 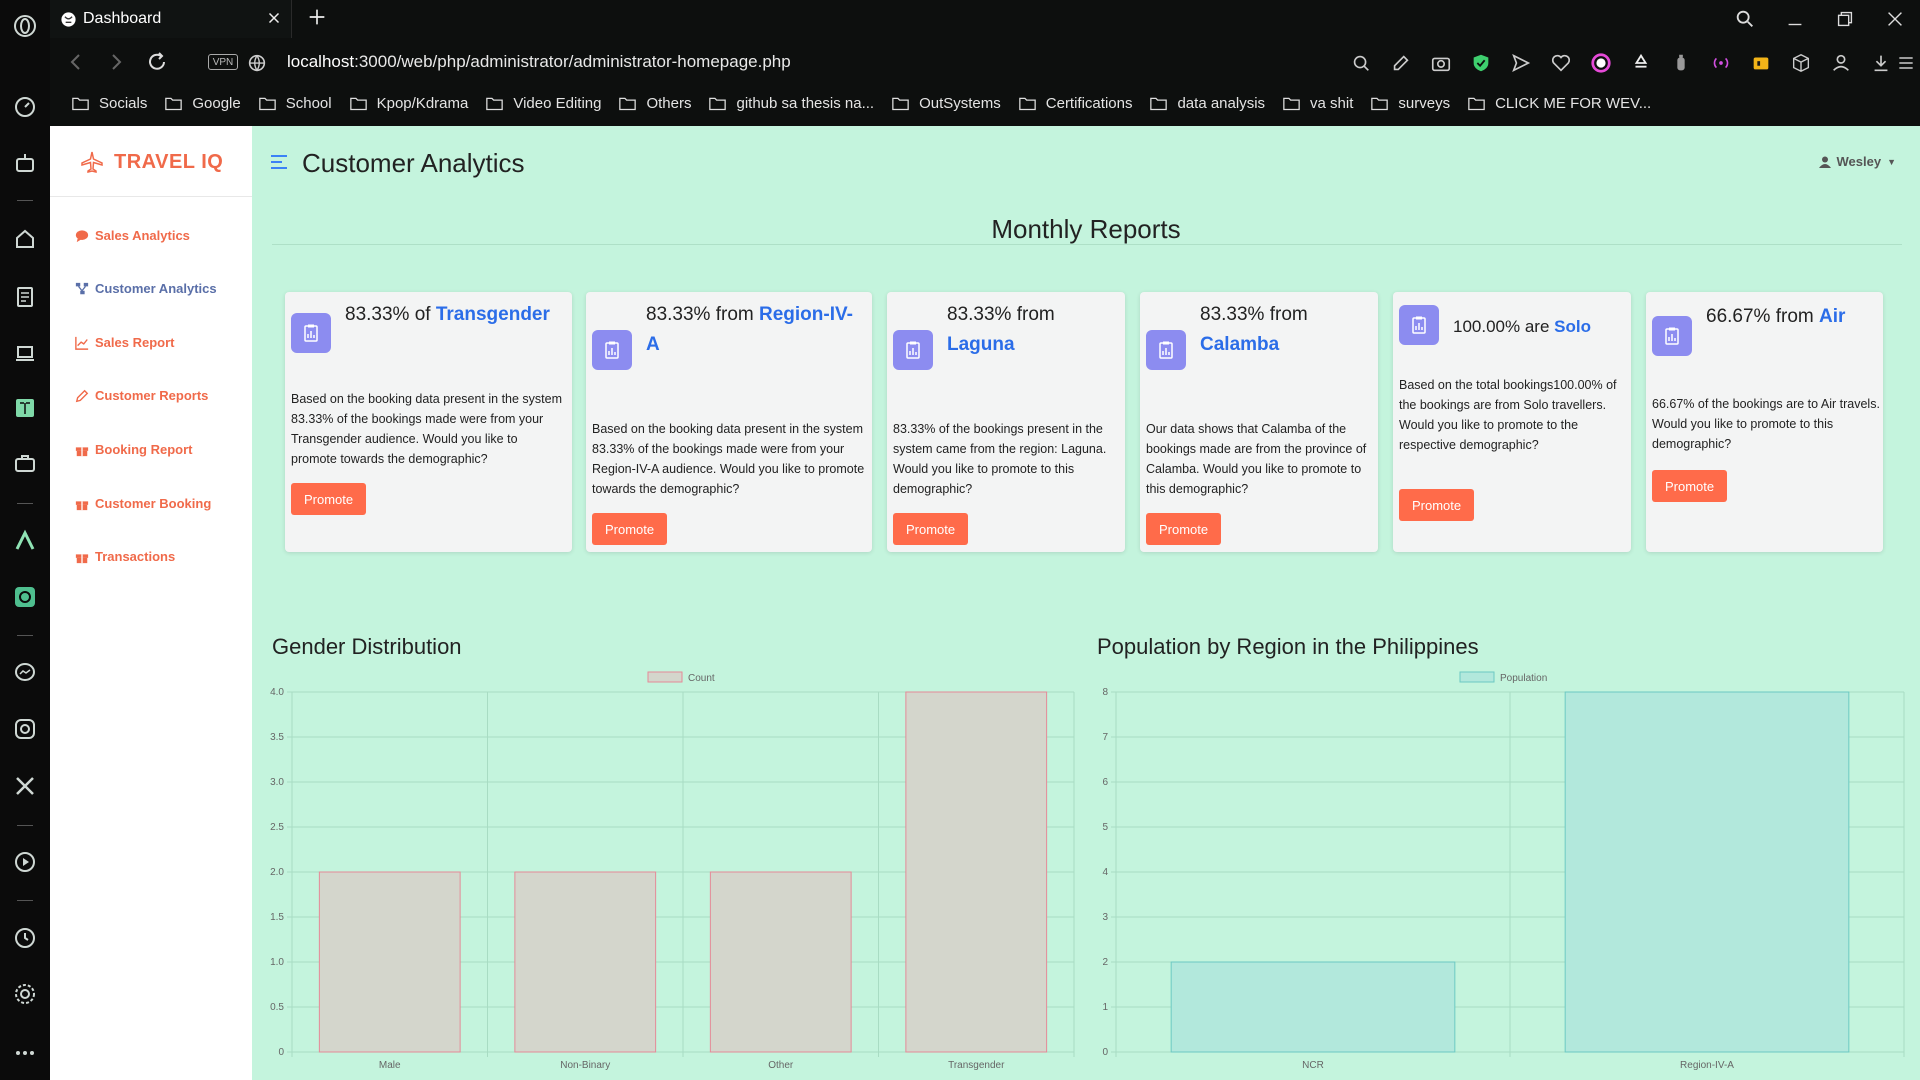 What do you see at coordinates (1561, 63) in the screenshot?
I see `heart-icon` at bounding box center [1561, 63].